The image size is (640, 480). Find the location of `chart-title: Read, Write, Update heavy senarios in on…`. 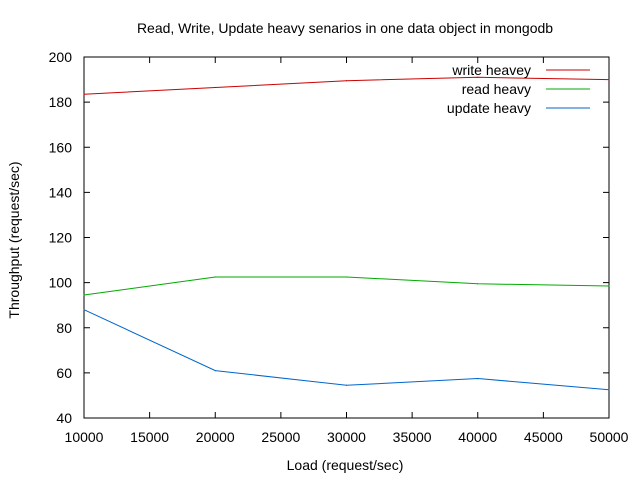

chart-title: Read, Write, Update heavy senarios in on… is located at coordinates (345, 28).